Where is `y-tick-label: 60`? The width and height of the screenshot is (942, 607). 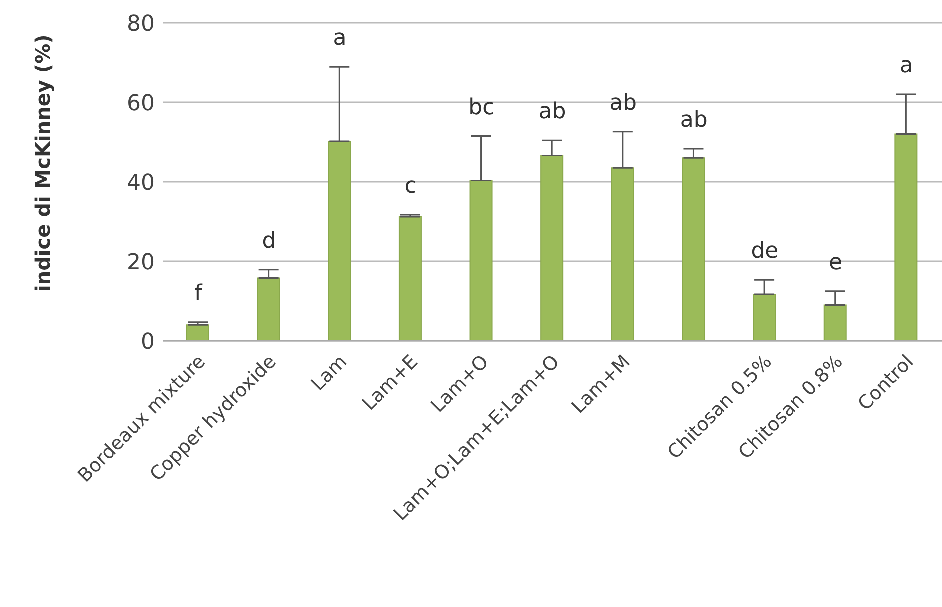 y-tick-label: 60 is located at coordinates (141, 103).